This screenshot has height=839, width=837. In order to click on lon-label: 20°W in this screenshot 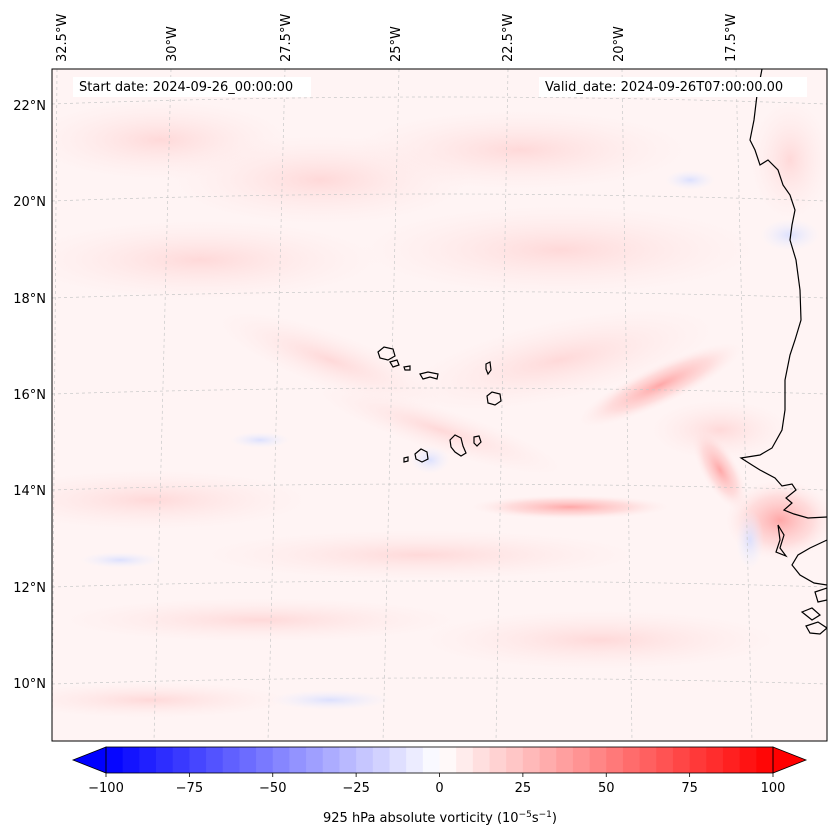, I will do `click(619, 44)`.